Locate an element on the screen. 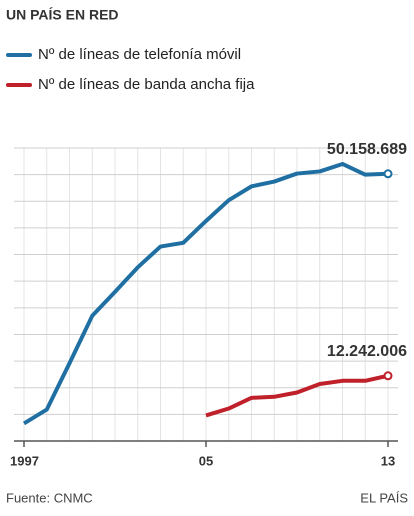  chart-title: UN PAÍS EN RED is located at coordinates (62, 15).